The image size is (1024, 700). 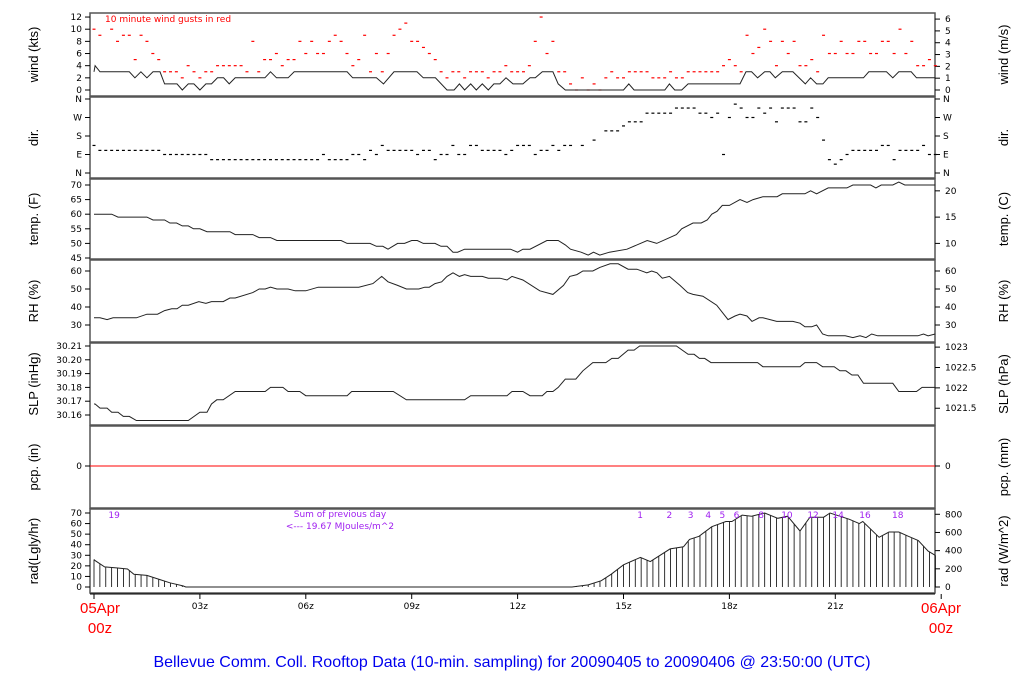 What do you see at coordinates (729, 607) in the screenshot?
I see `time-tick-label: 18z` at bounding box center [729, 607].